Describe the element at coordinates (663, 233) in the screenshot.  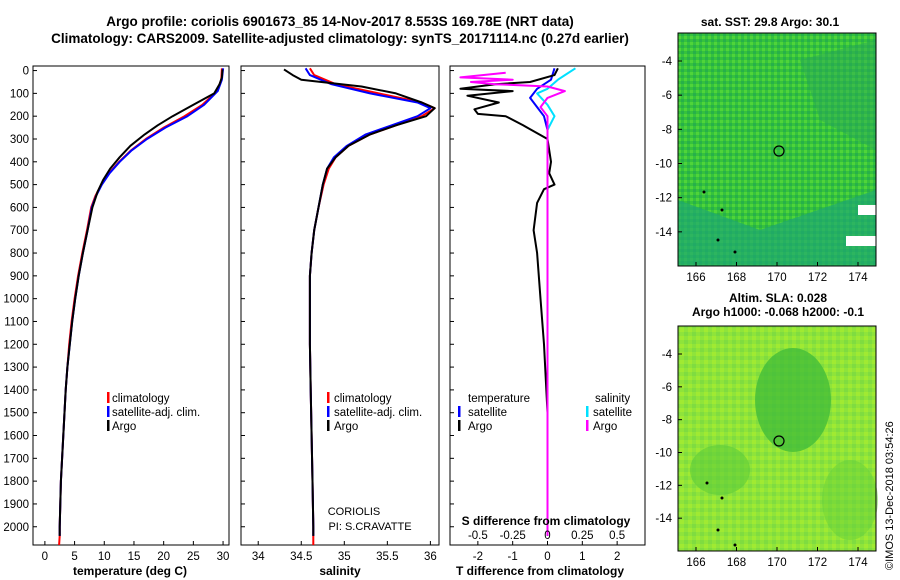
I see `map-y-tick-label: -14` at that location.